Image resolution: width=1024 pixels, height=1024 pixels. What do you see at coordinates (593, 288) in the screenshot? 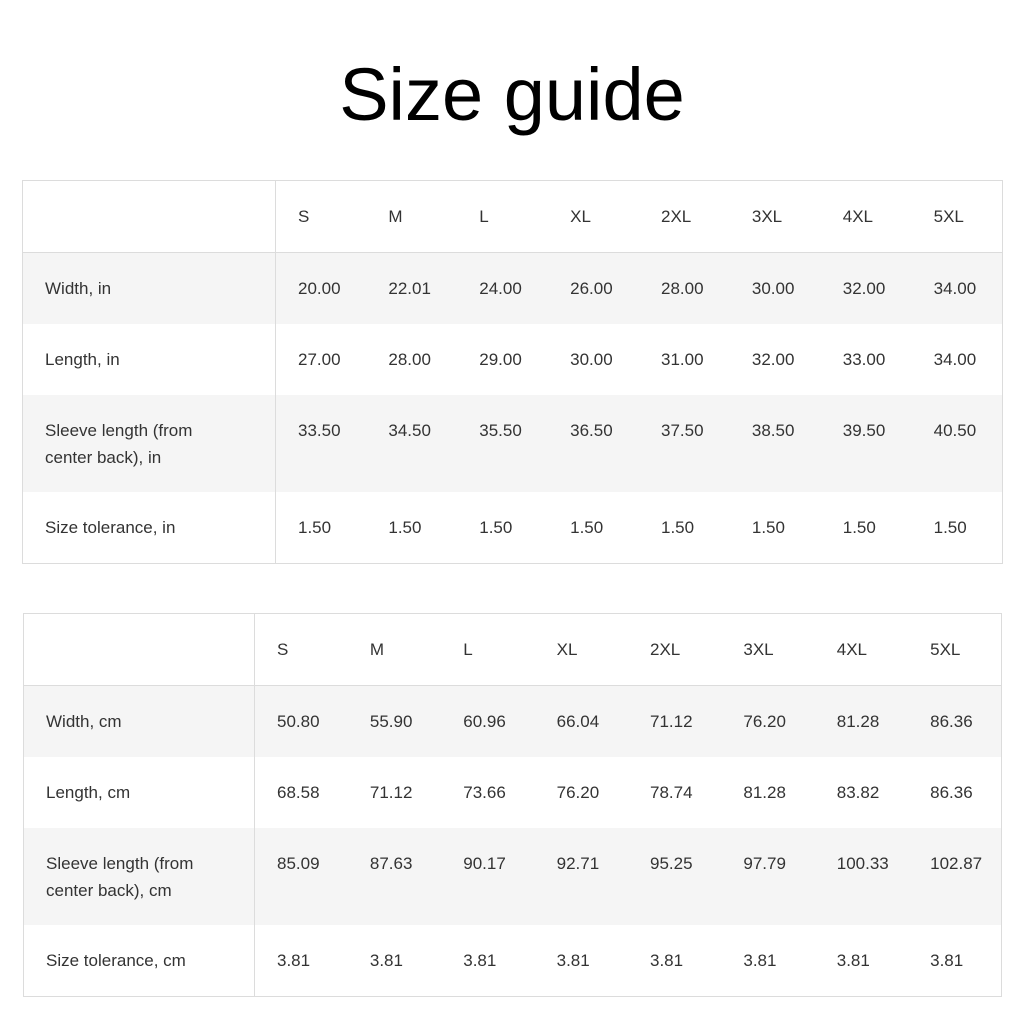
I see `value-cell: 26.00` at bounding box center [593, 288].